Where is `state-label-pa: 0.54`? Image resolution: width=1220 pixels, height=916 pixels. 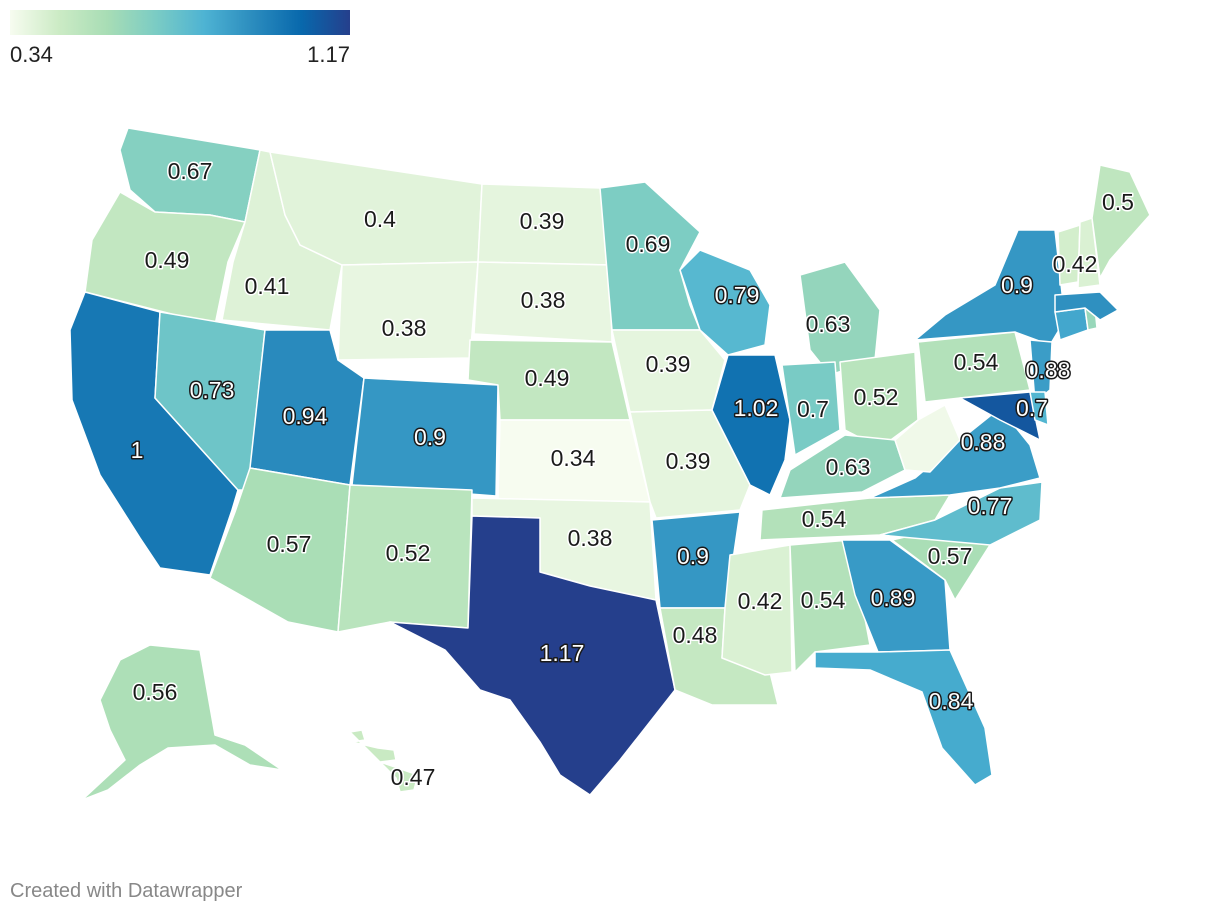
state-label-pa: 0.54 is located at coordinates (976, 362).